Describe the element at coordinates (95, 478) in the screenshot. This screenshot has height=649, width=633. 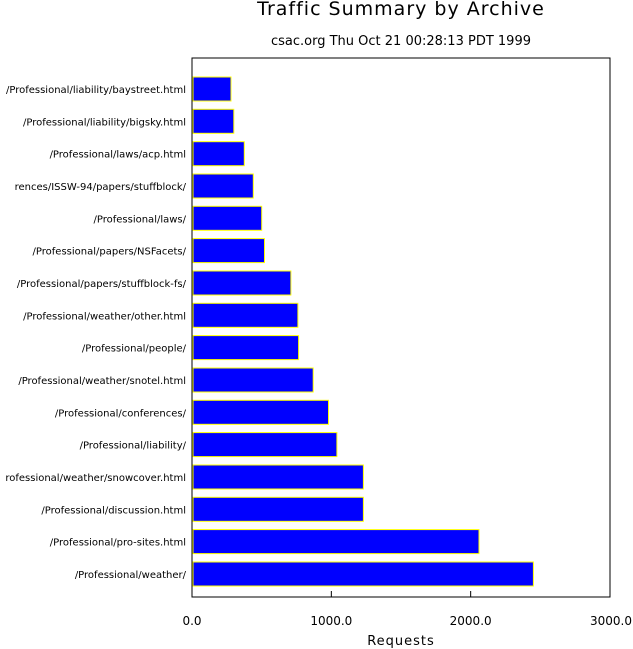
I see `category-label: rofessional/weather/snowcover.html` at that location.